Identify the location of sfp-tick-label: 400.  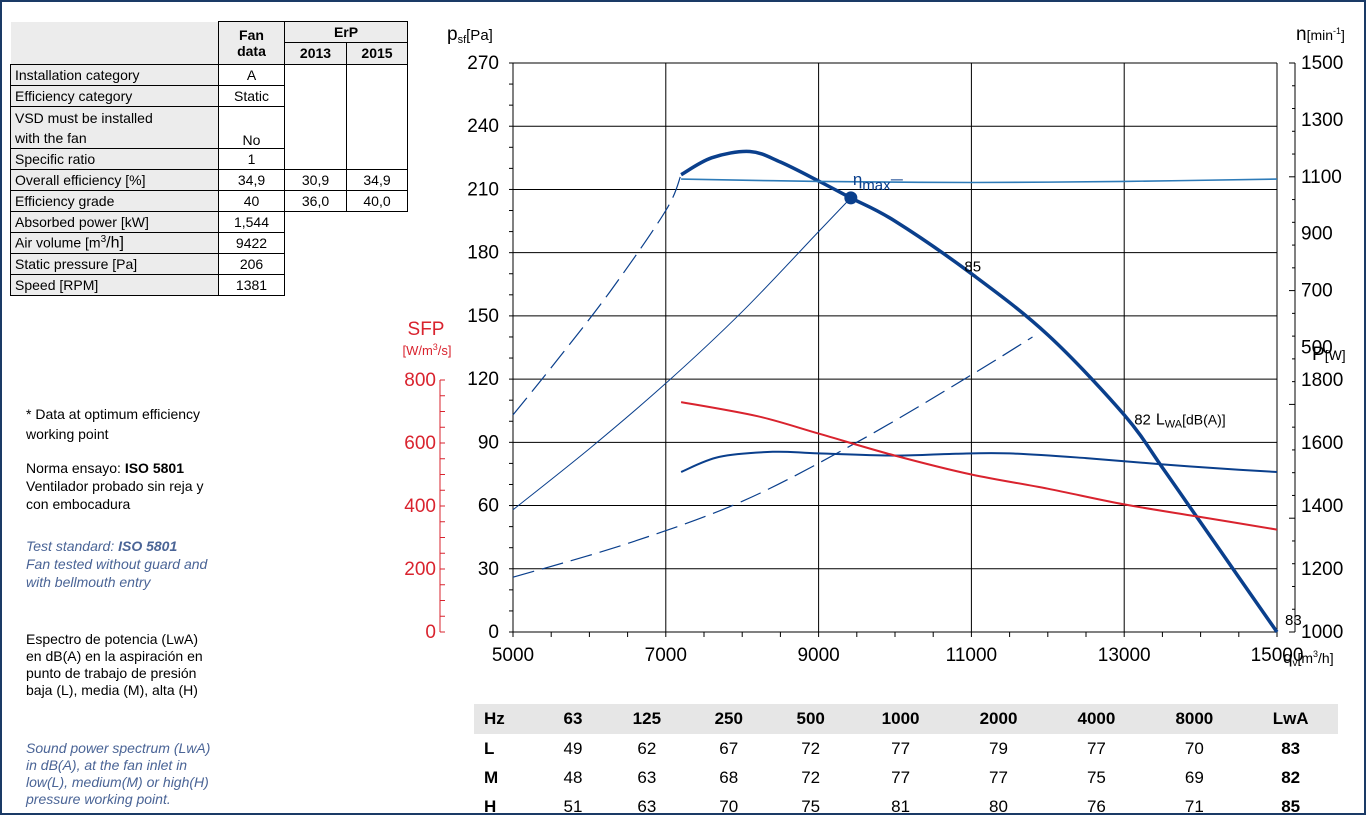
(420, 506).